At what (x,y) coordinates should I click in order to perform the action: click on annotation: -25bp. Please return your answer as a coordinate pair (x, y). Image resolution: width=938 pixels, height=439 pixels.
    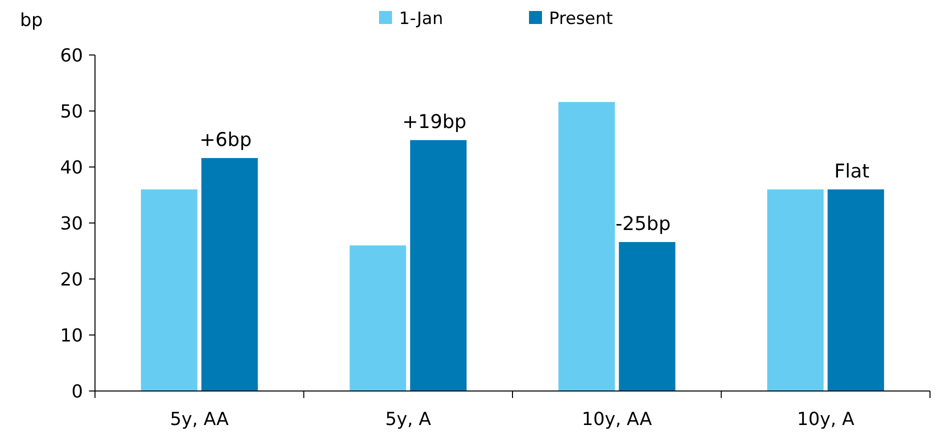
    Looking at the image, I should click on (643, 224).